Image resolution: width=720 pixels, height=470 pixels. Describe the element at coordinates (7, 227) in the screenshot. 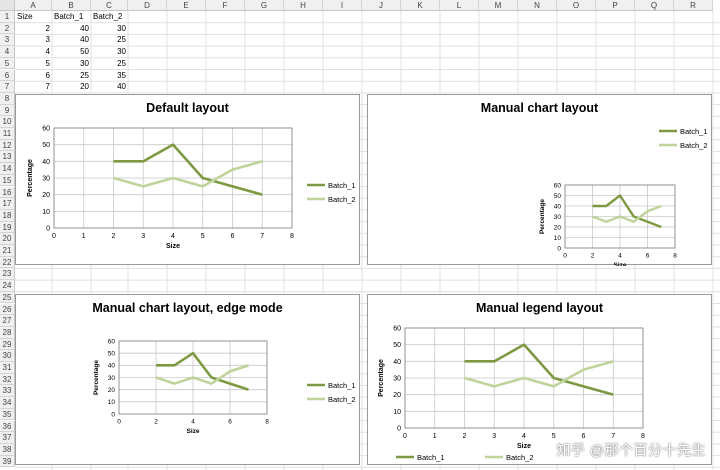

I see `row-header: 19` at that location.